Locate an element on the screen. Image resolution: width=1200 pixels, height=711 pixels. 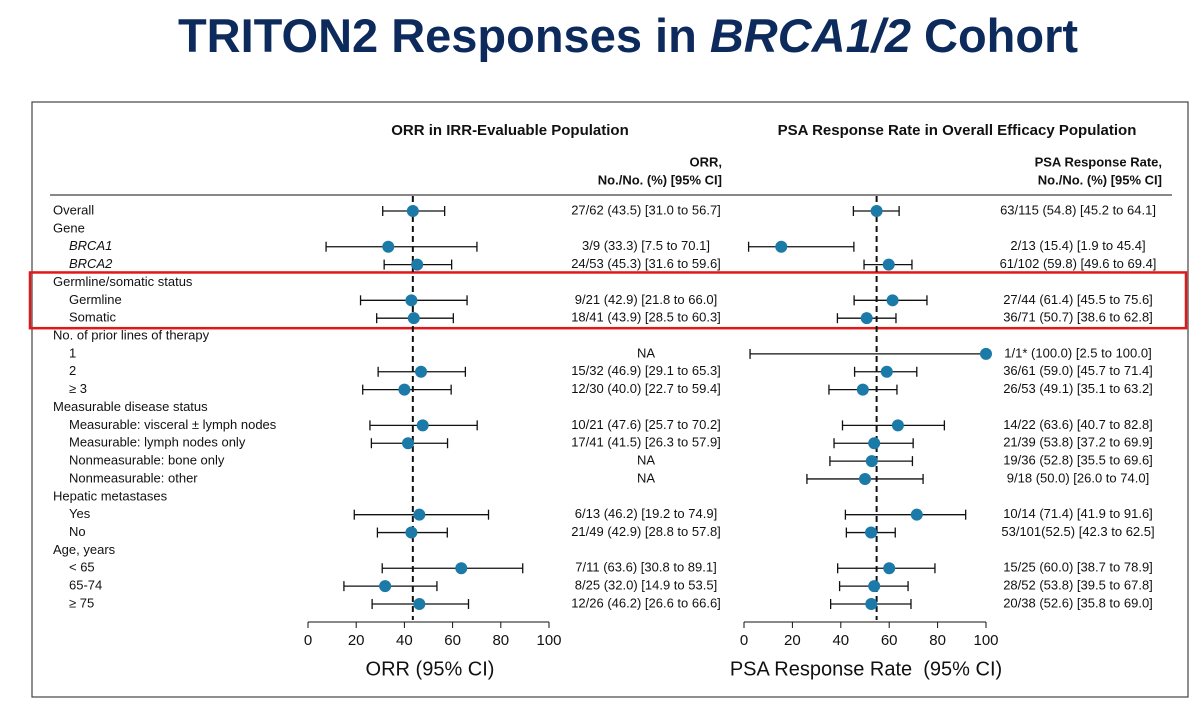
group-label: No. of prior lines of therapy is located at coordinates (131, 334).